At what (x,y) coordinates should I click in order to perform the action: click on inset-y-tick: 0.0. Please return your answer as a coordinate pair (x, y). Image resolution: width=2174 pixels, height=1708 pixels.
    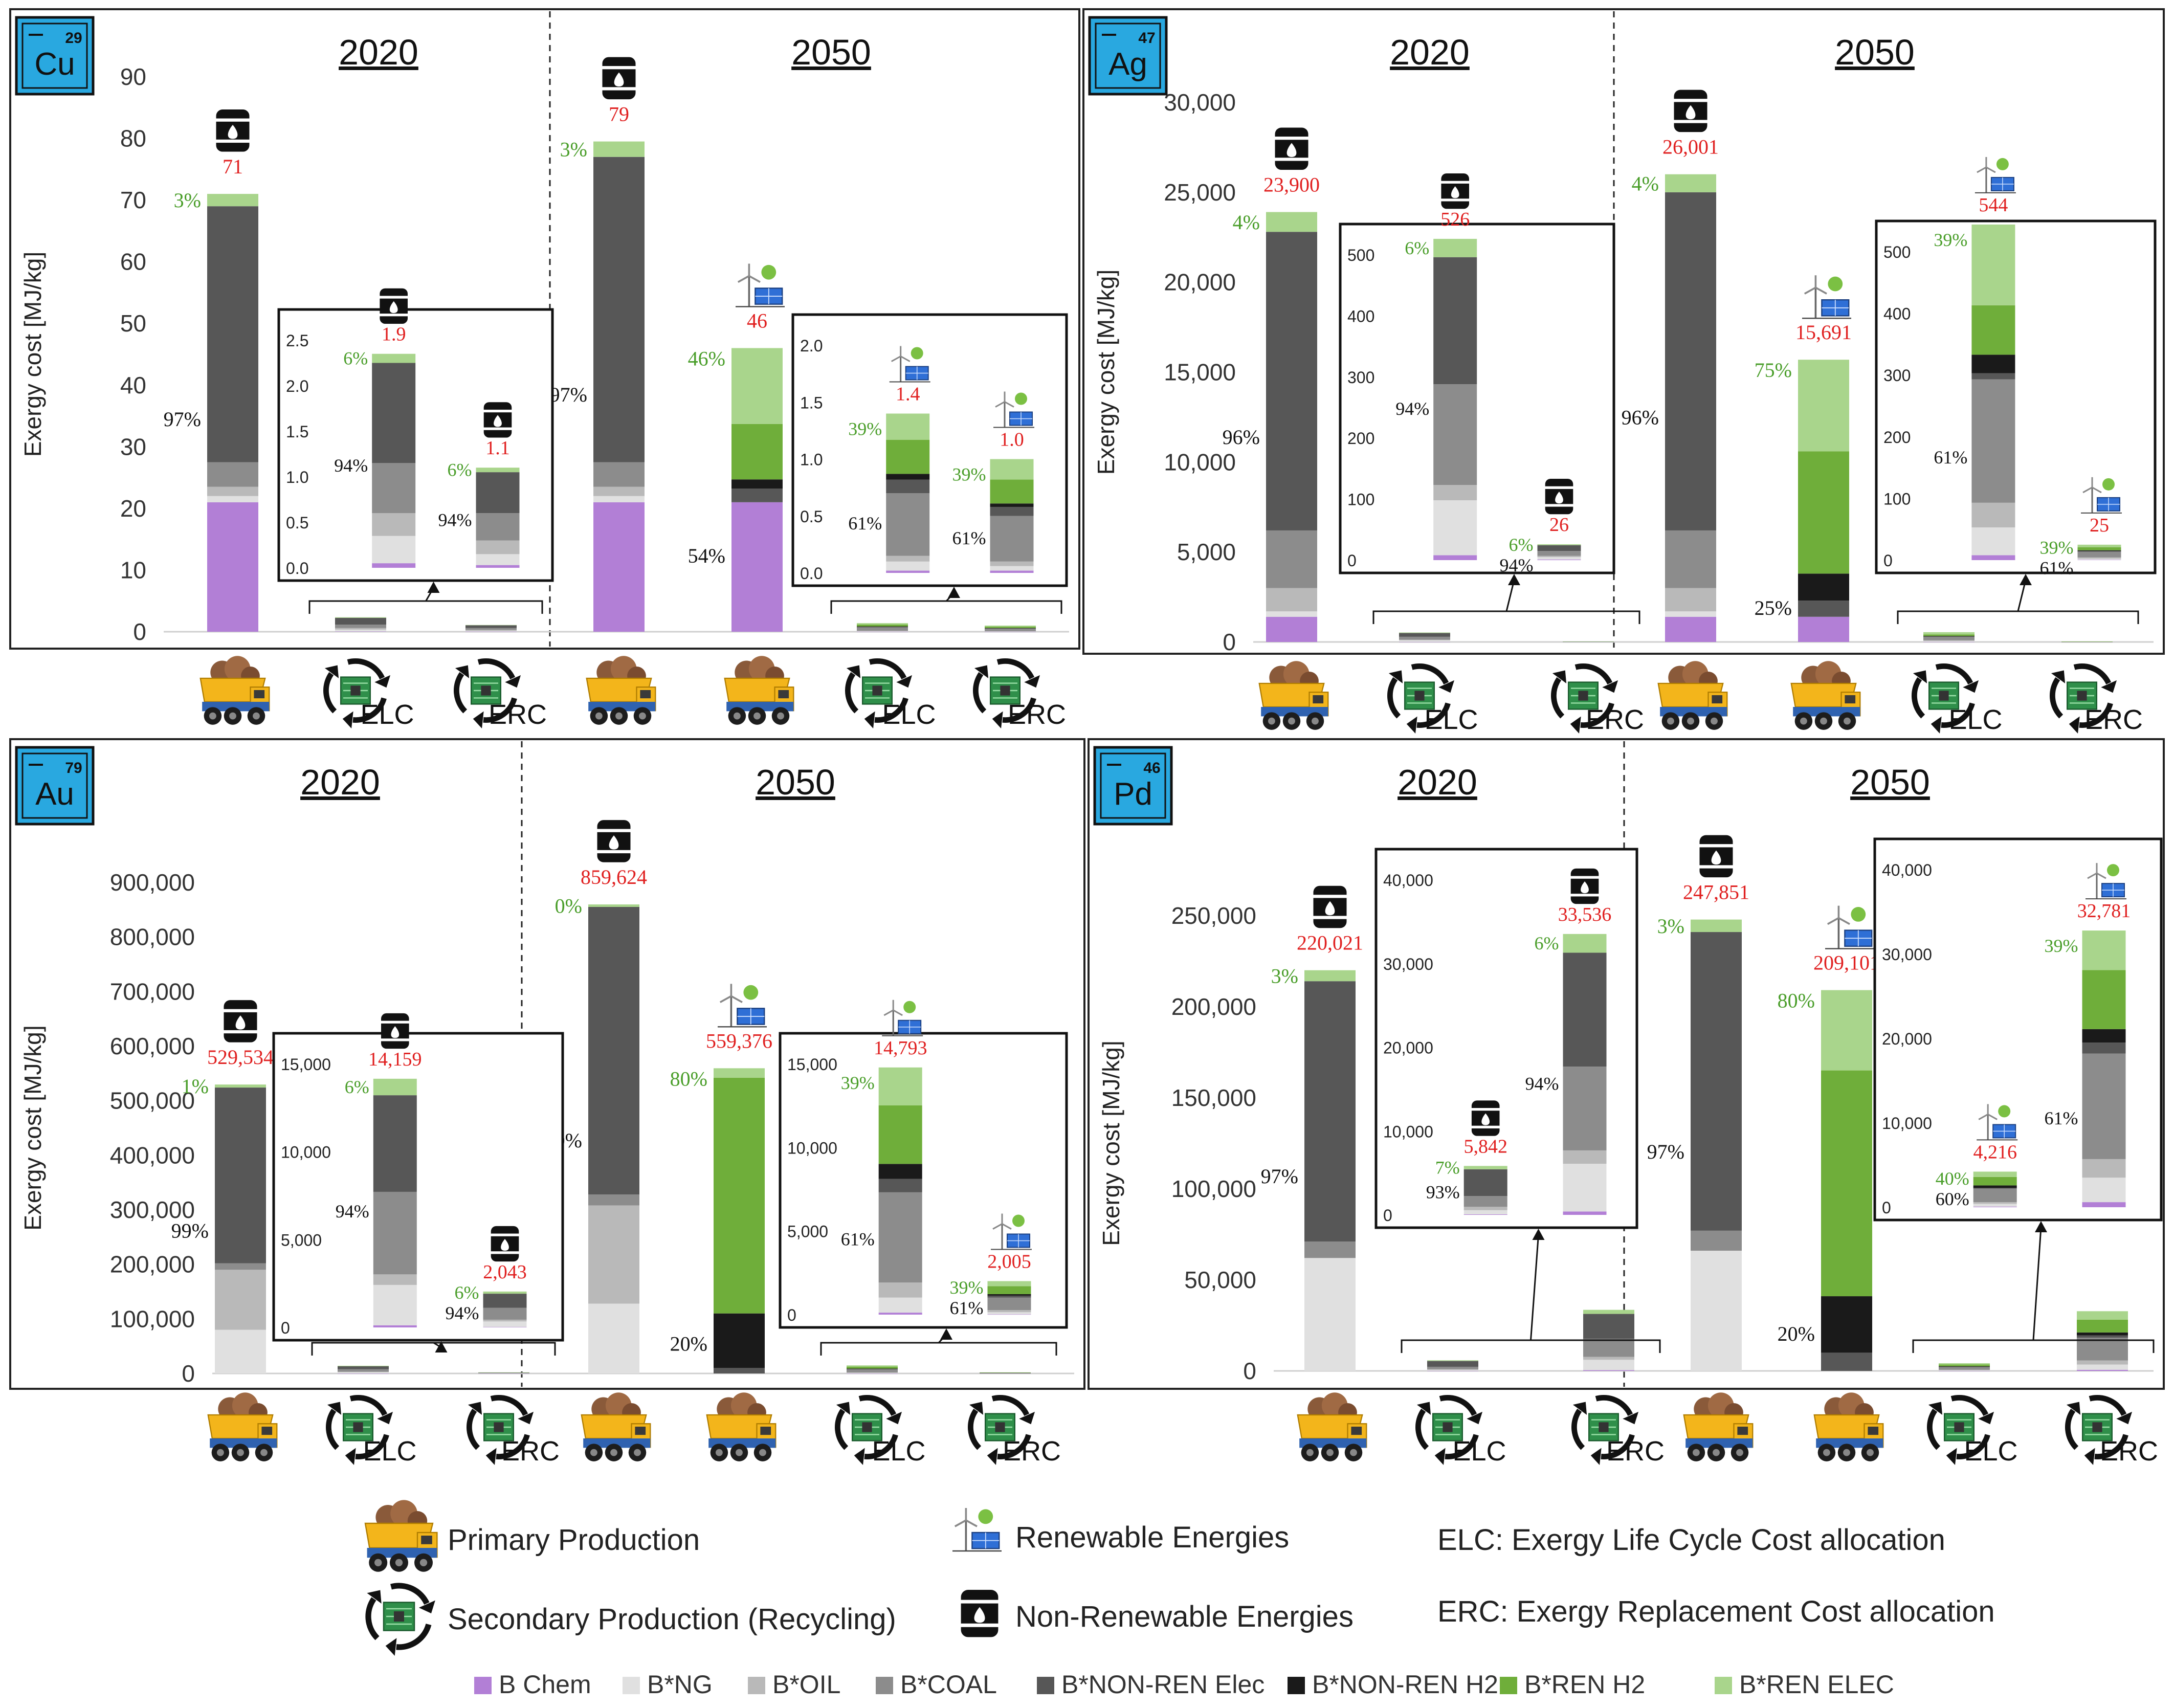
    Looking at the image, I should click on (811, 573).